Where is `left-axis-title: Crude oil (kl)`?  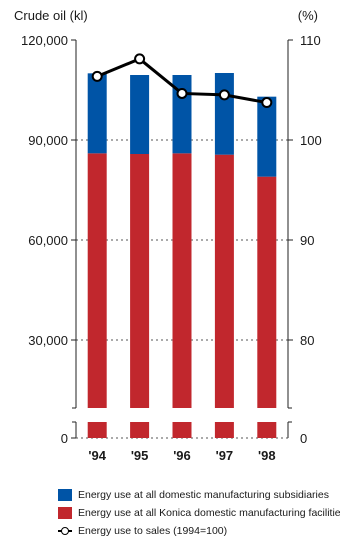 left-axis-title: Crude oil (kl) is located at coordinates (51, 15).